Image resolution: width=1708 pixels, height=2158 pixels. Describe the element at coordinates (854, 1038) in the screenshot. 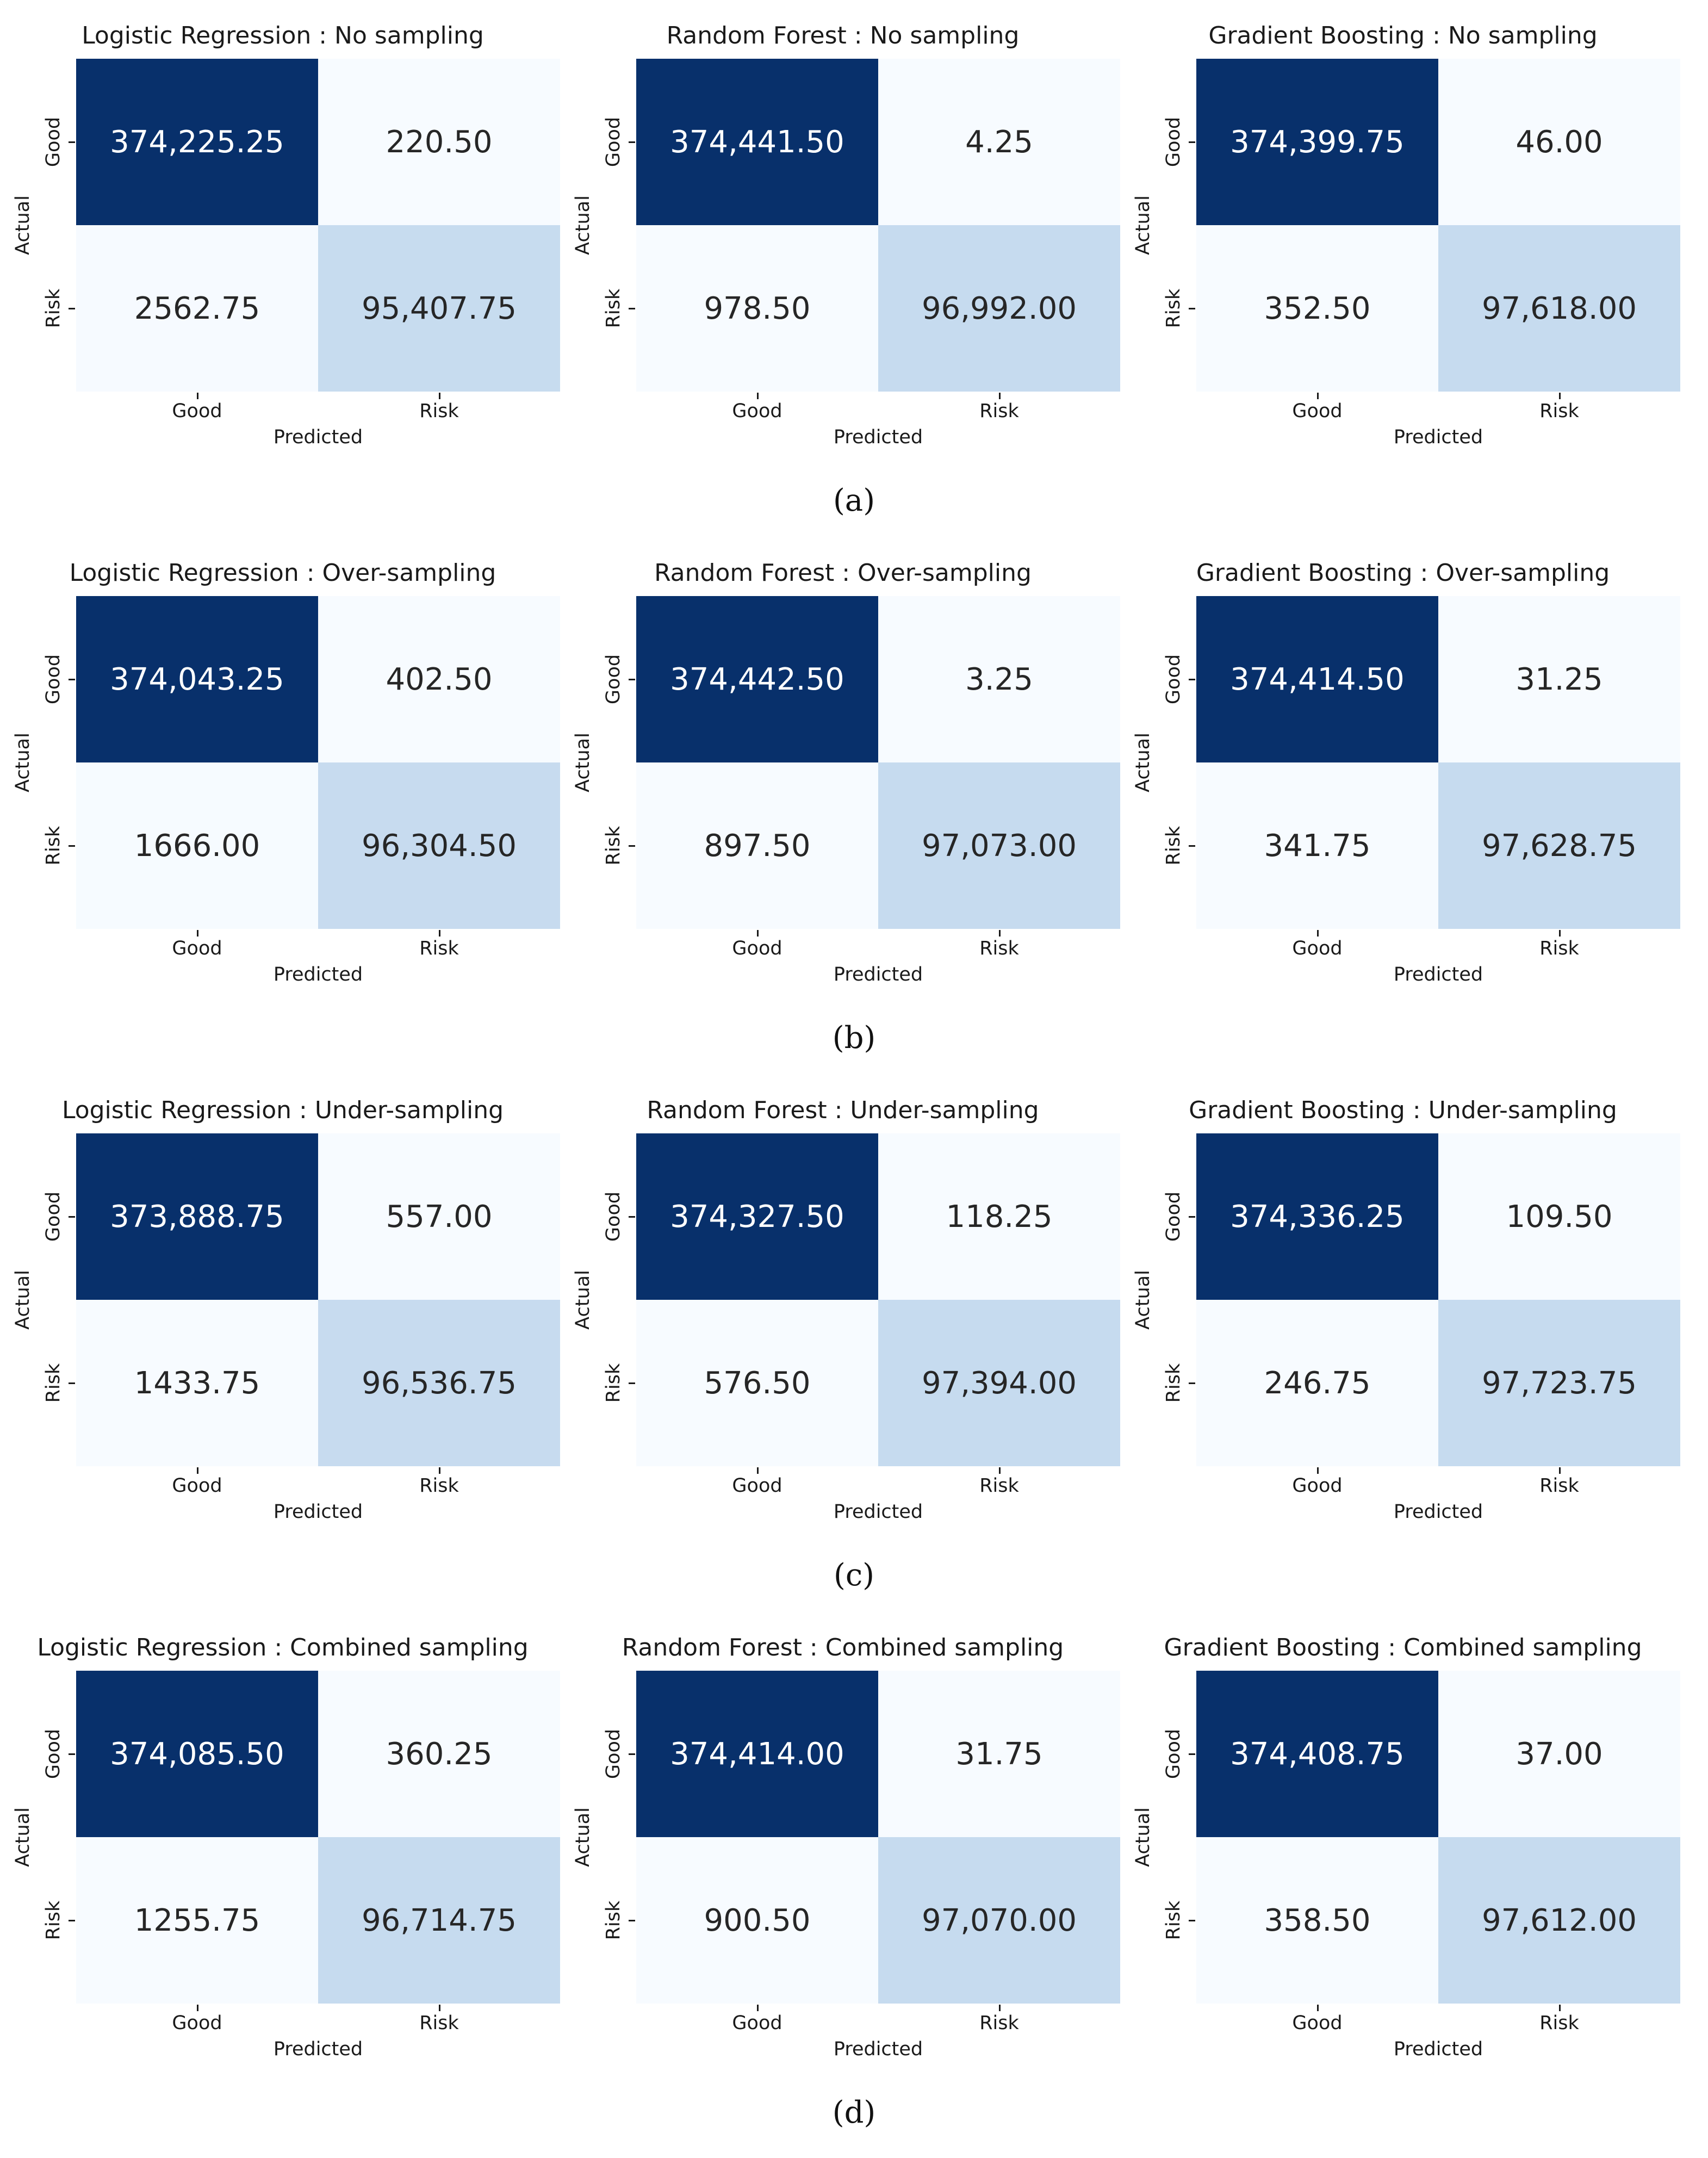

I see `subfigure-caption: (b)` at that location.